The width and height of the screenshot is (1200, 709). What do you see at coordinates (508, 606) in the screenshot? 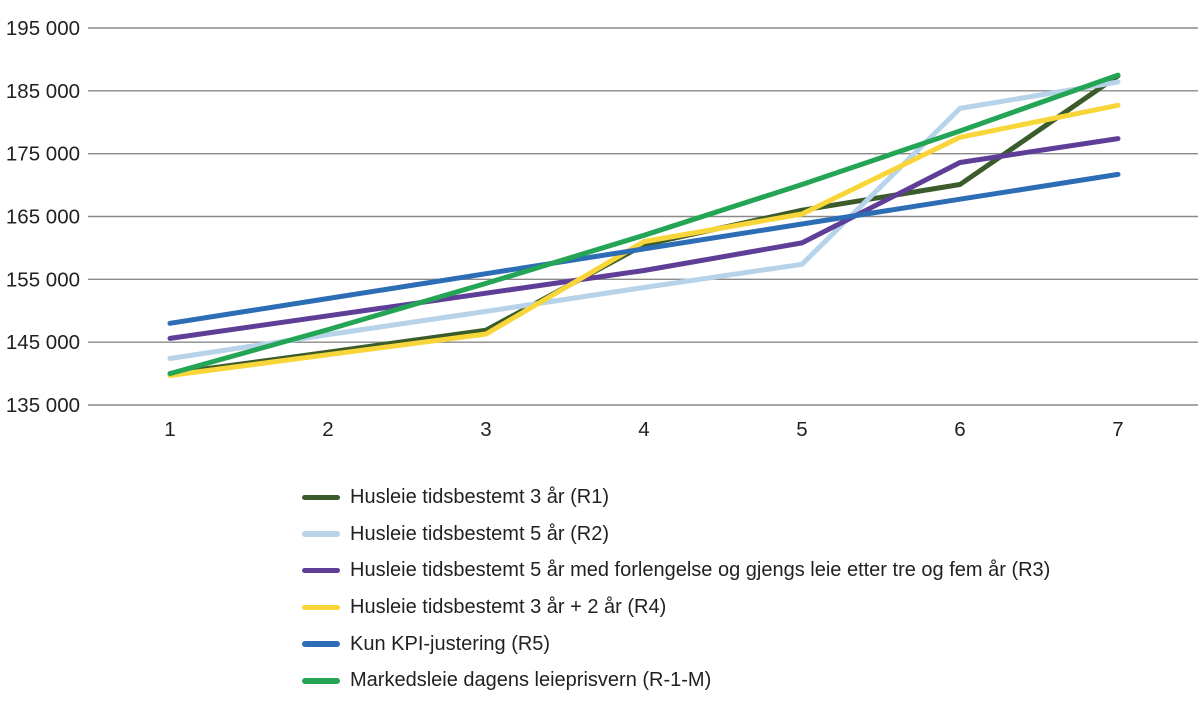
I see `legend-label: Husleie tidsbestemt 3 år + 2 år (R4)` at bounding box center [508, 606].